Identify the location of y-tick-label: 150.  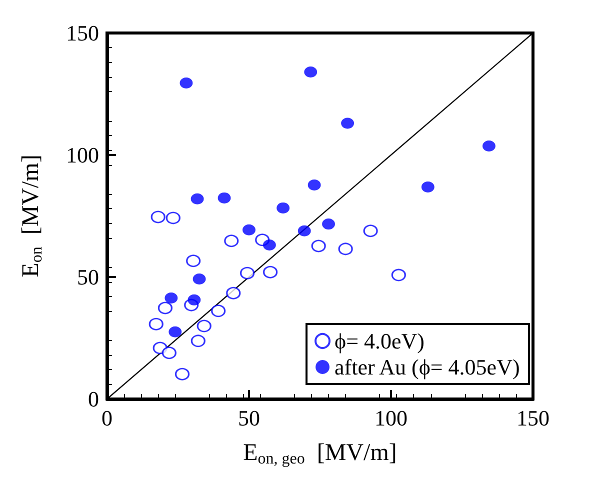
(82, 33).